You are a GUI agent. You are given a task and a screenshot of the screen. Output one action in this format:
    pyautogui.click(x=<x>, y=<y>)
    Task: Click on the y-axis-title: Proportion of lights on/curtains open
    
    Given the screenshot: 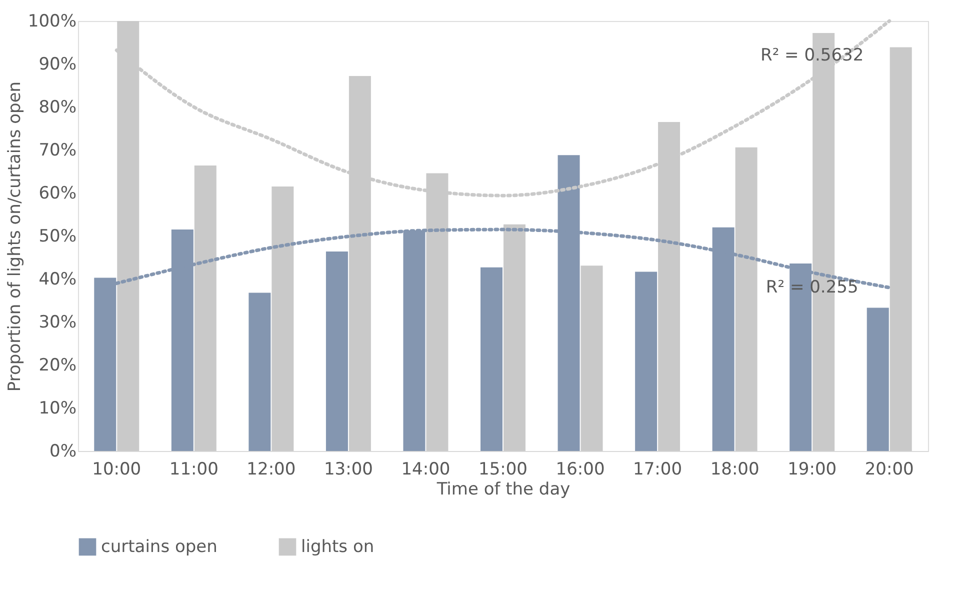 What is the action you would take?
    pyautogui.click(x=14, y=236)
    